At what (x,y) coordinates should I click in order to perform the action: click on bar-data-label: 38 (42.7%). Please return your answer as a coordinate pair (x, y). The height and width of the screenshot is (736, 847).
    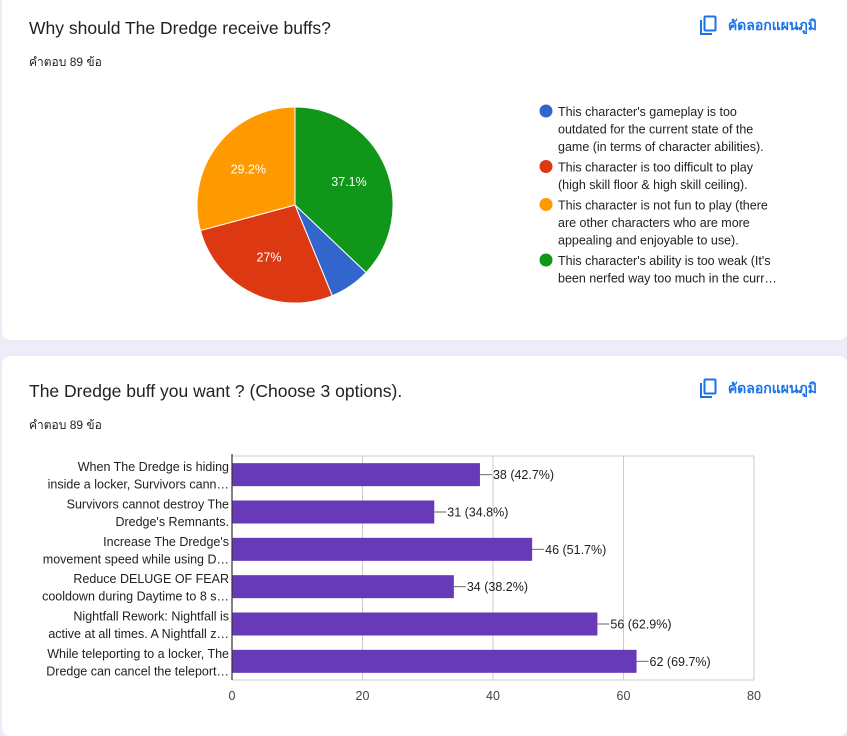
    Looking at the image, I should click on (523, 475).